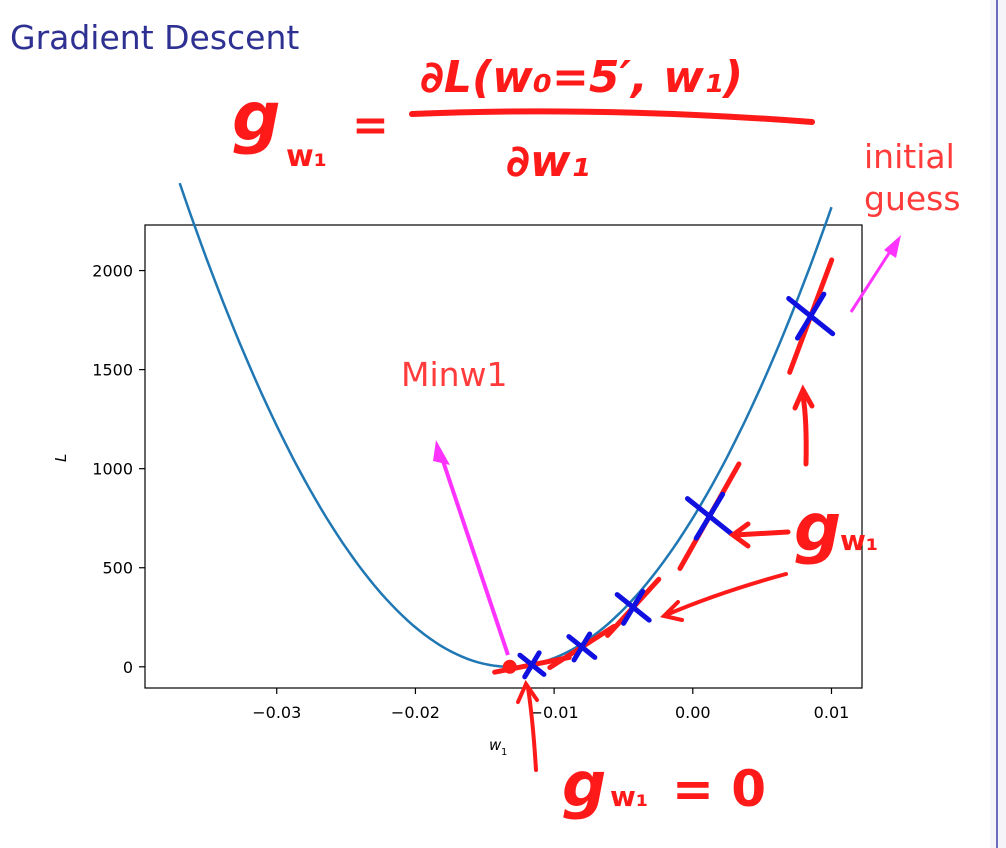  Describe the element at coordinates (761, 533) in the screenshot. I see `arrow-gw1` at that location.